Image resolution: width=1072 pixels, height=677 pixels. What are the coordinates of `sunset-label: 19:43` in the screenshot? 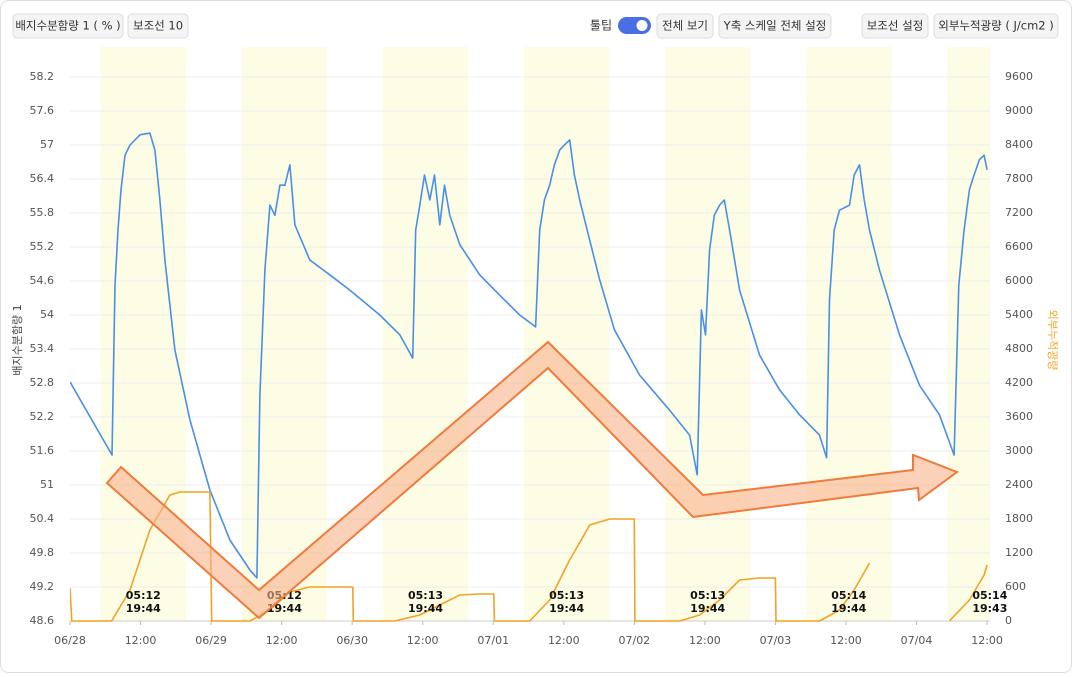 It's located at (989, 608).